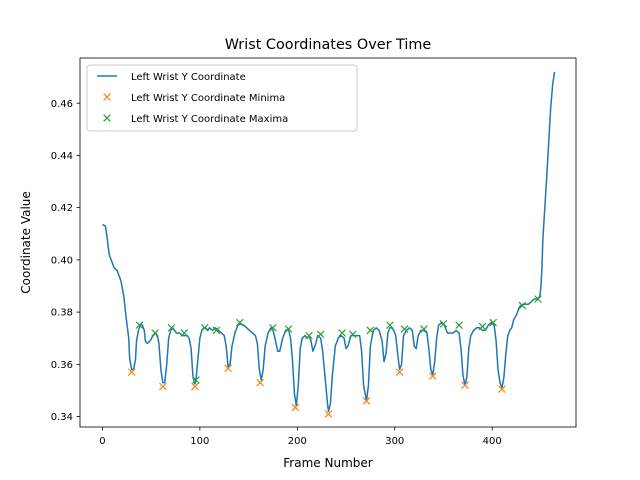 The image size is (640, 480). What do you see at coordinates (199, 441) in the screenshot?
I see `x-tick-label: 100` at bounding box center [199, 441].